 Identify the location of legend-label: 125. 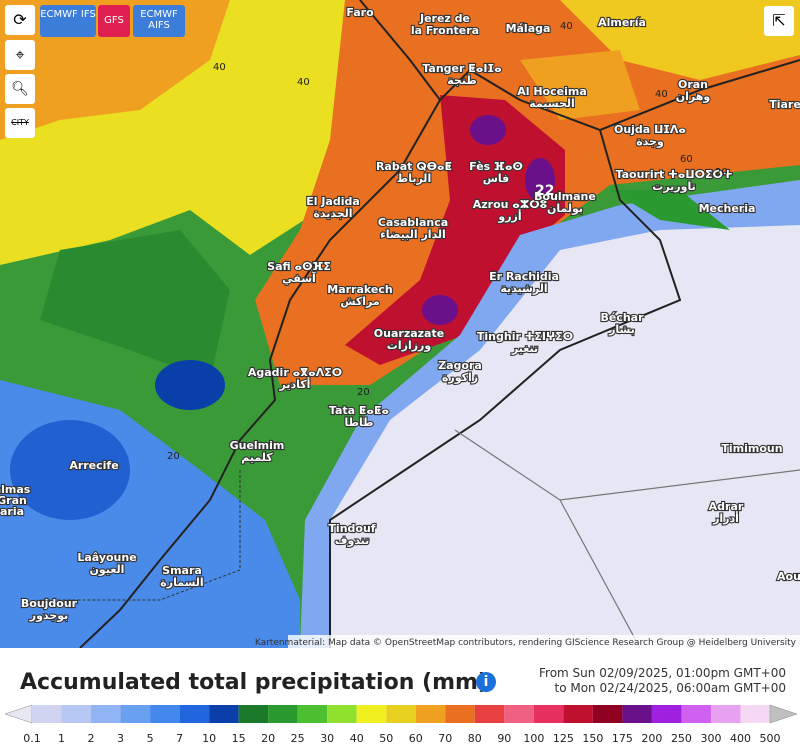
(563, 738).